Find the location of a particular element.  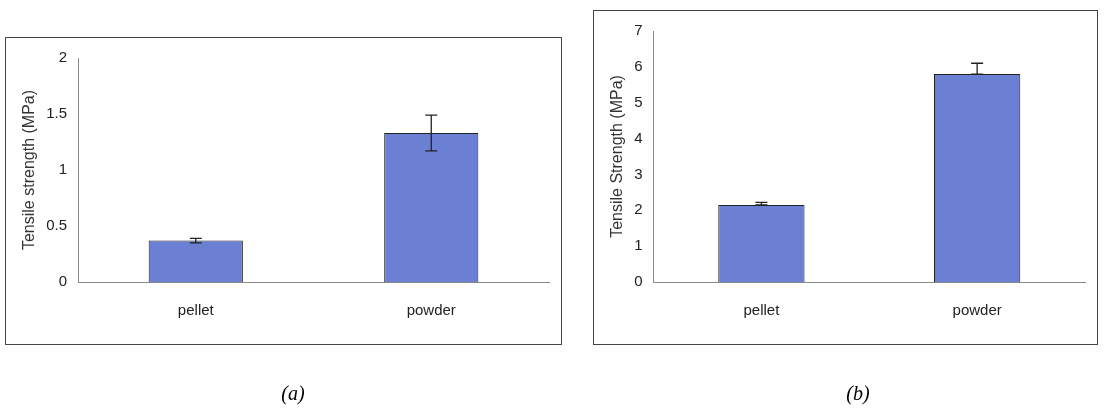

y-tick-label: 4 is located at coordinates (638, 137).